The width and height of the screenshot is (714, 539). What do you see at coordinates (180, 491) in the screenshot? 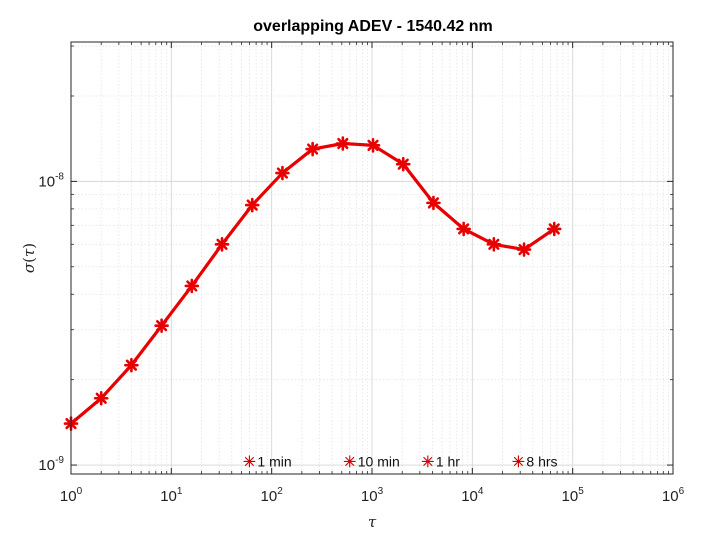
I see `x-tick-exponent: 1` at bounding box center [180, 491].